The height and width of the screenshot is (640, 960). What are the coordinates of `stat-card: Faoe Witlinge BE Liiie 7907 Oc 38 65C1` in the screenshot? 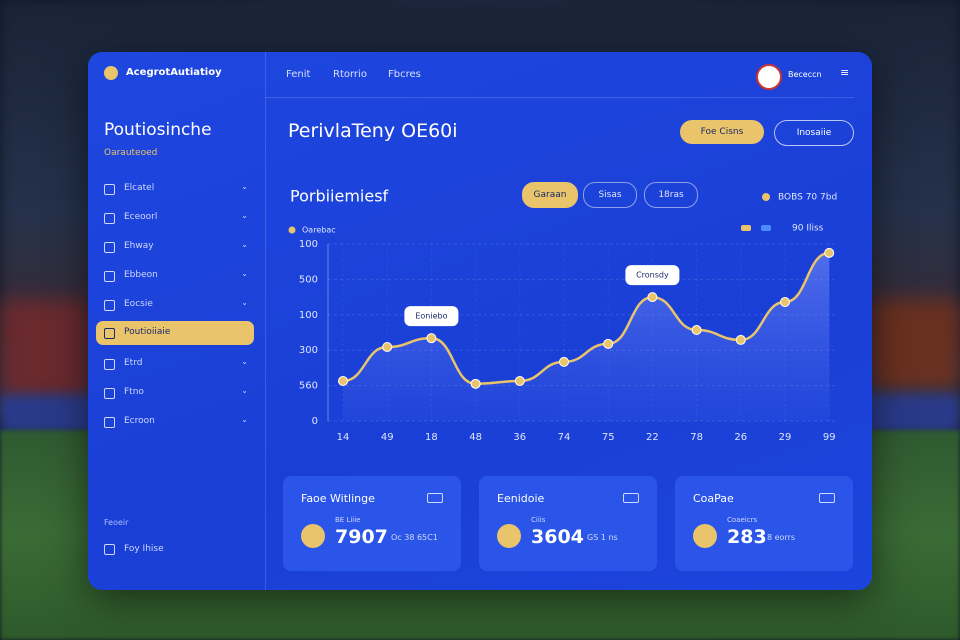 It's located at (372, 523).